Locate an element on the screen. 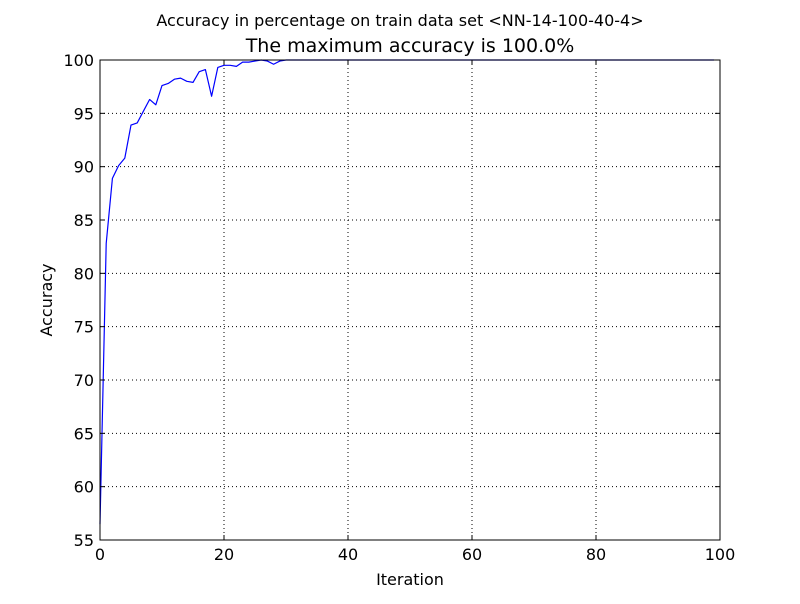 Image resolution: width=800 pixels, height=604 pixels. chart-title: The maximum accuracy is 100.0% is located at coordinates (410, 46).